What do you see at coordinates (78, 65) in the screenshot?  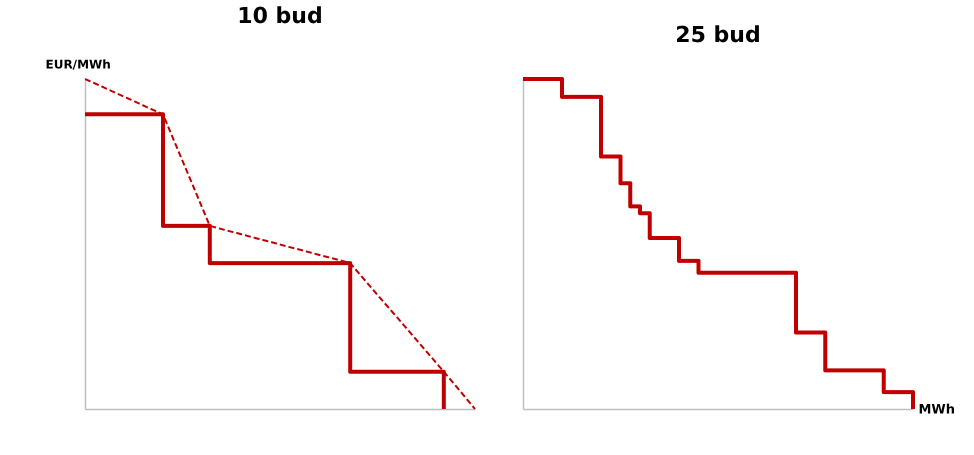 I see `y-axis-title: EUR/MWh` at bounding box center [78, 65].